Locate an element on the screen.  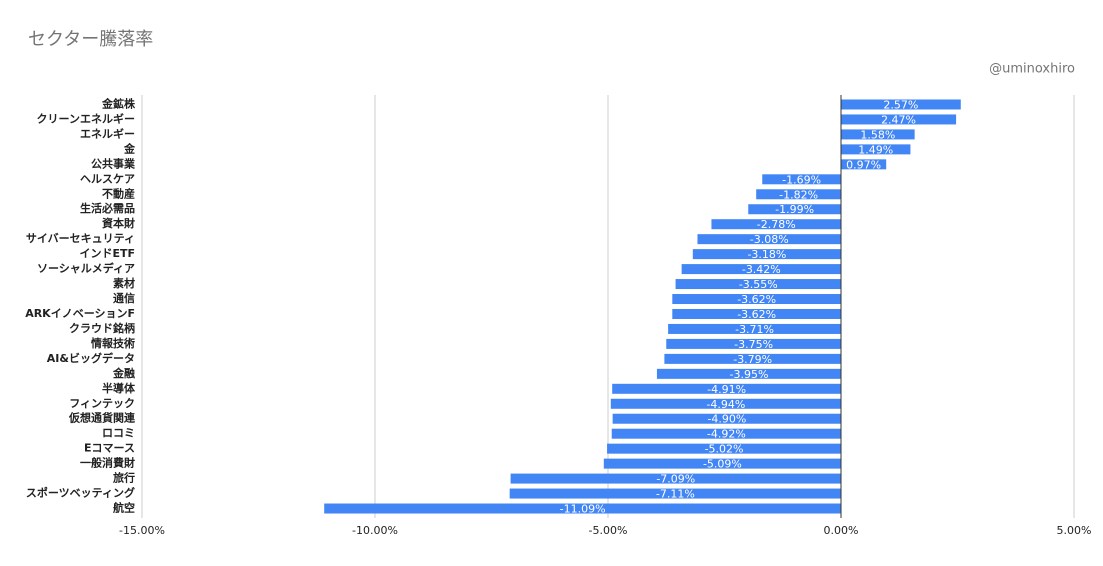
y-tick-label: エネルギー is located at coordinates (107, 133).